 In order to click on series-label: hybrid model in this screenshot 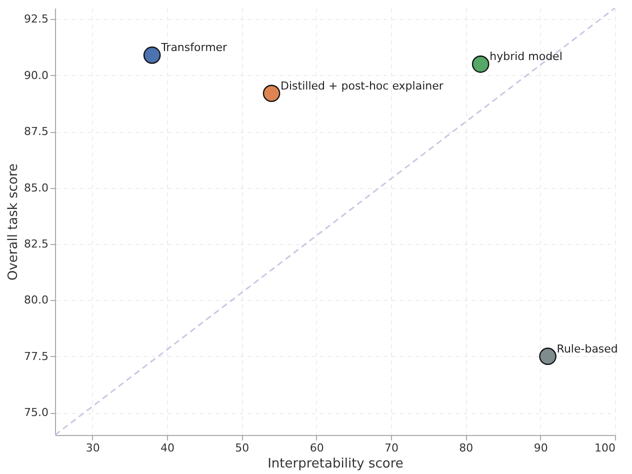, I will do `click(526, 57)`.